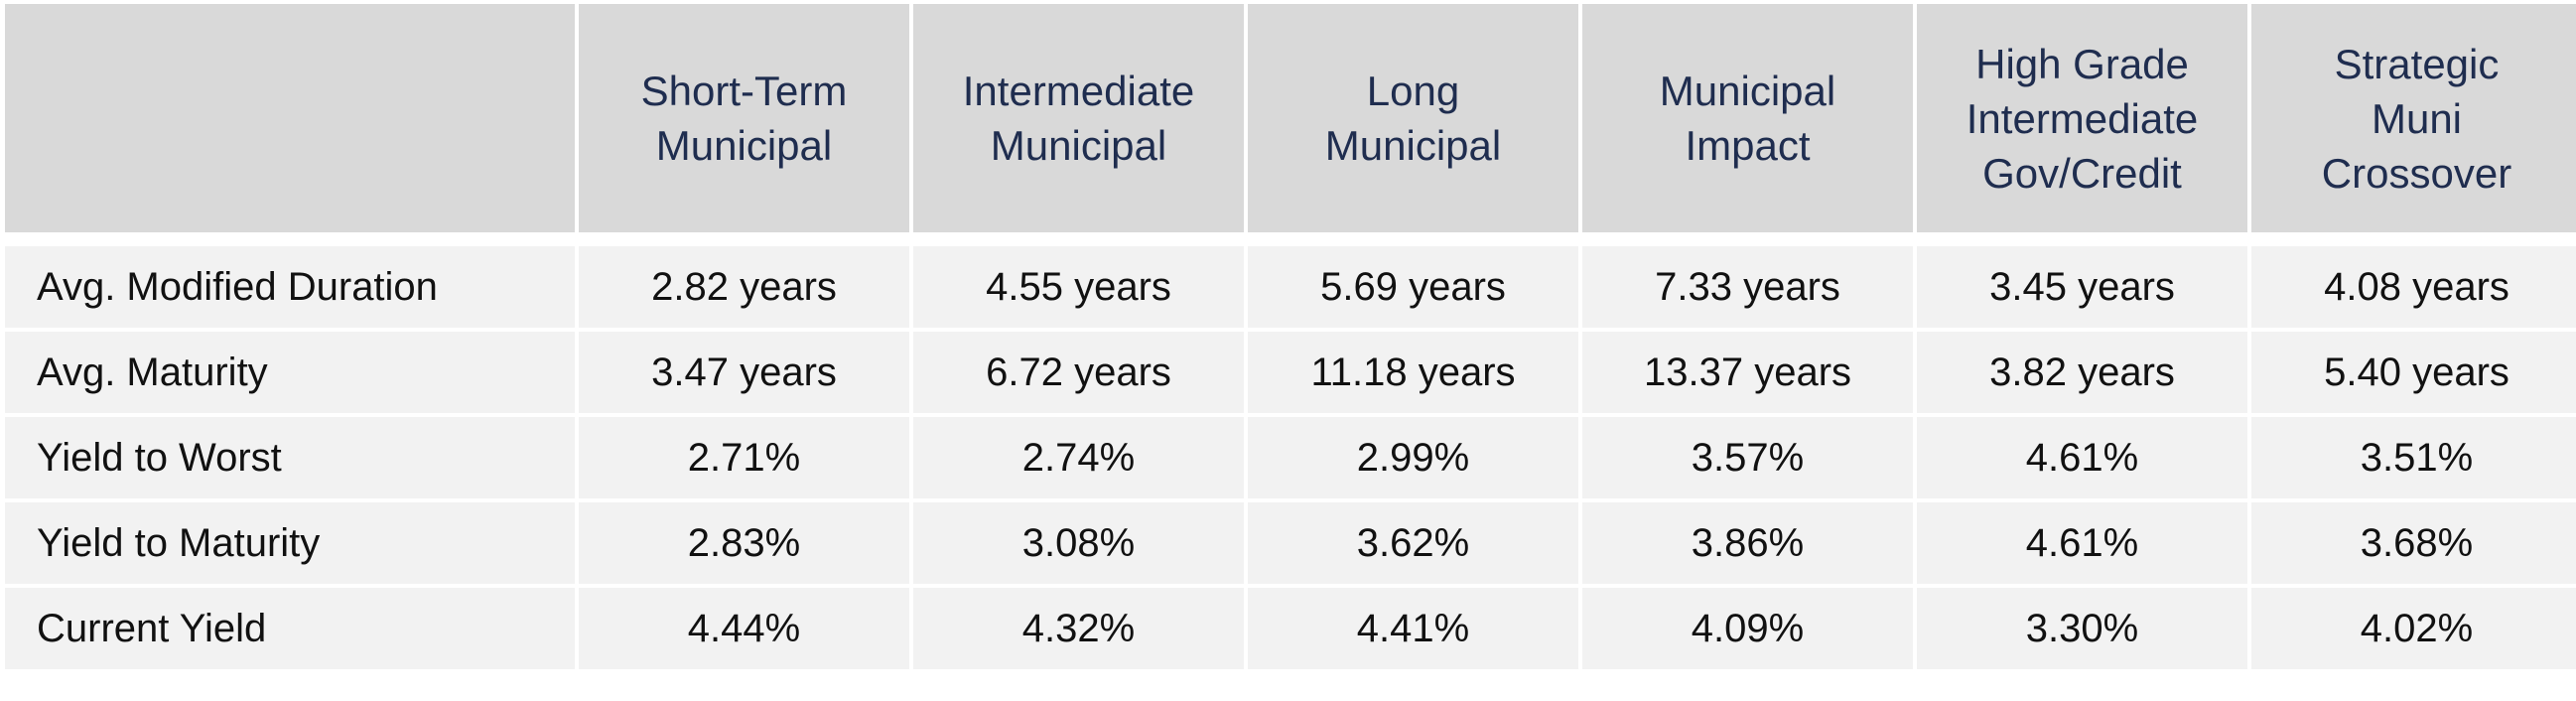 The image size is (2576, 701). I want to click on table-cell: 3.45 years, so click(2082, 287).